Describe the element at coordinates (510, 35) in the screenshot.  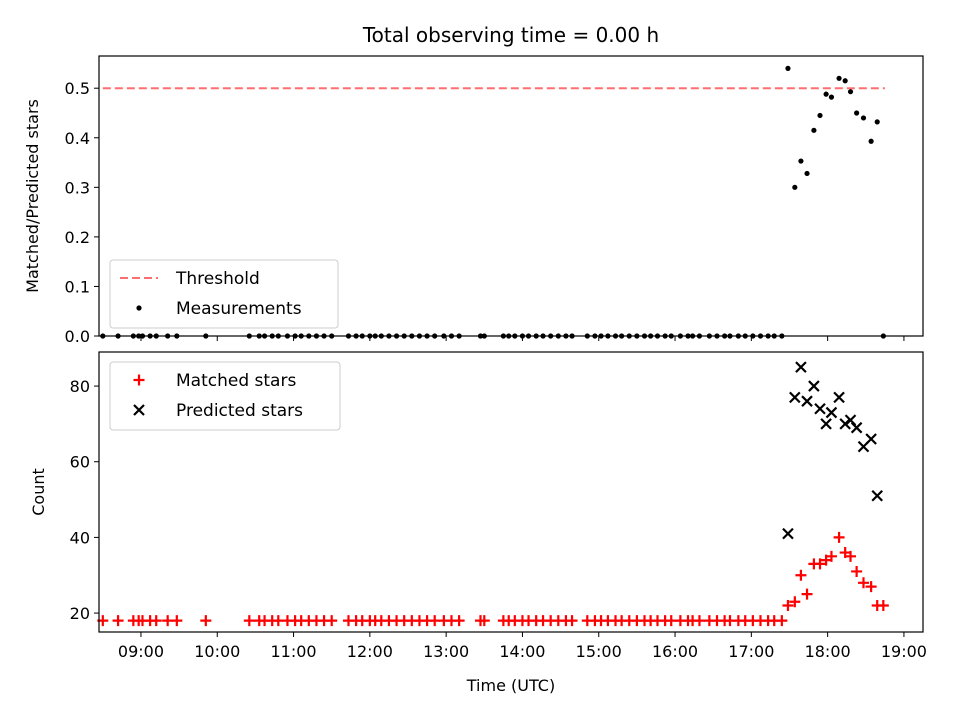
I see `top-chart-title: Total observing time = 0.00 h` at that location.